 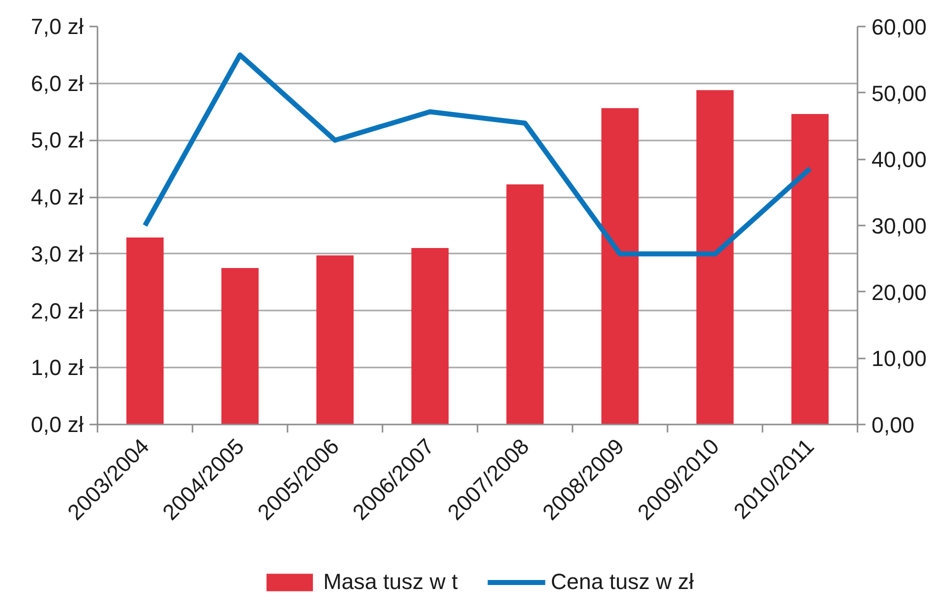 I want to click on y2-tick-label: 20,00, so click(x=899, y=292).